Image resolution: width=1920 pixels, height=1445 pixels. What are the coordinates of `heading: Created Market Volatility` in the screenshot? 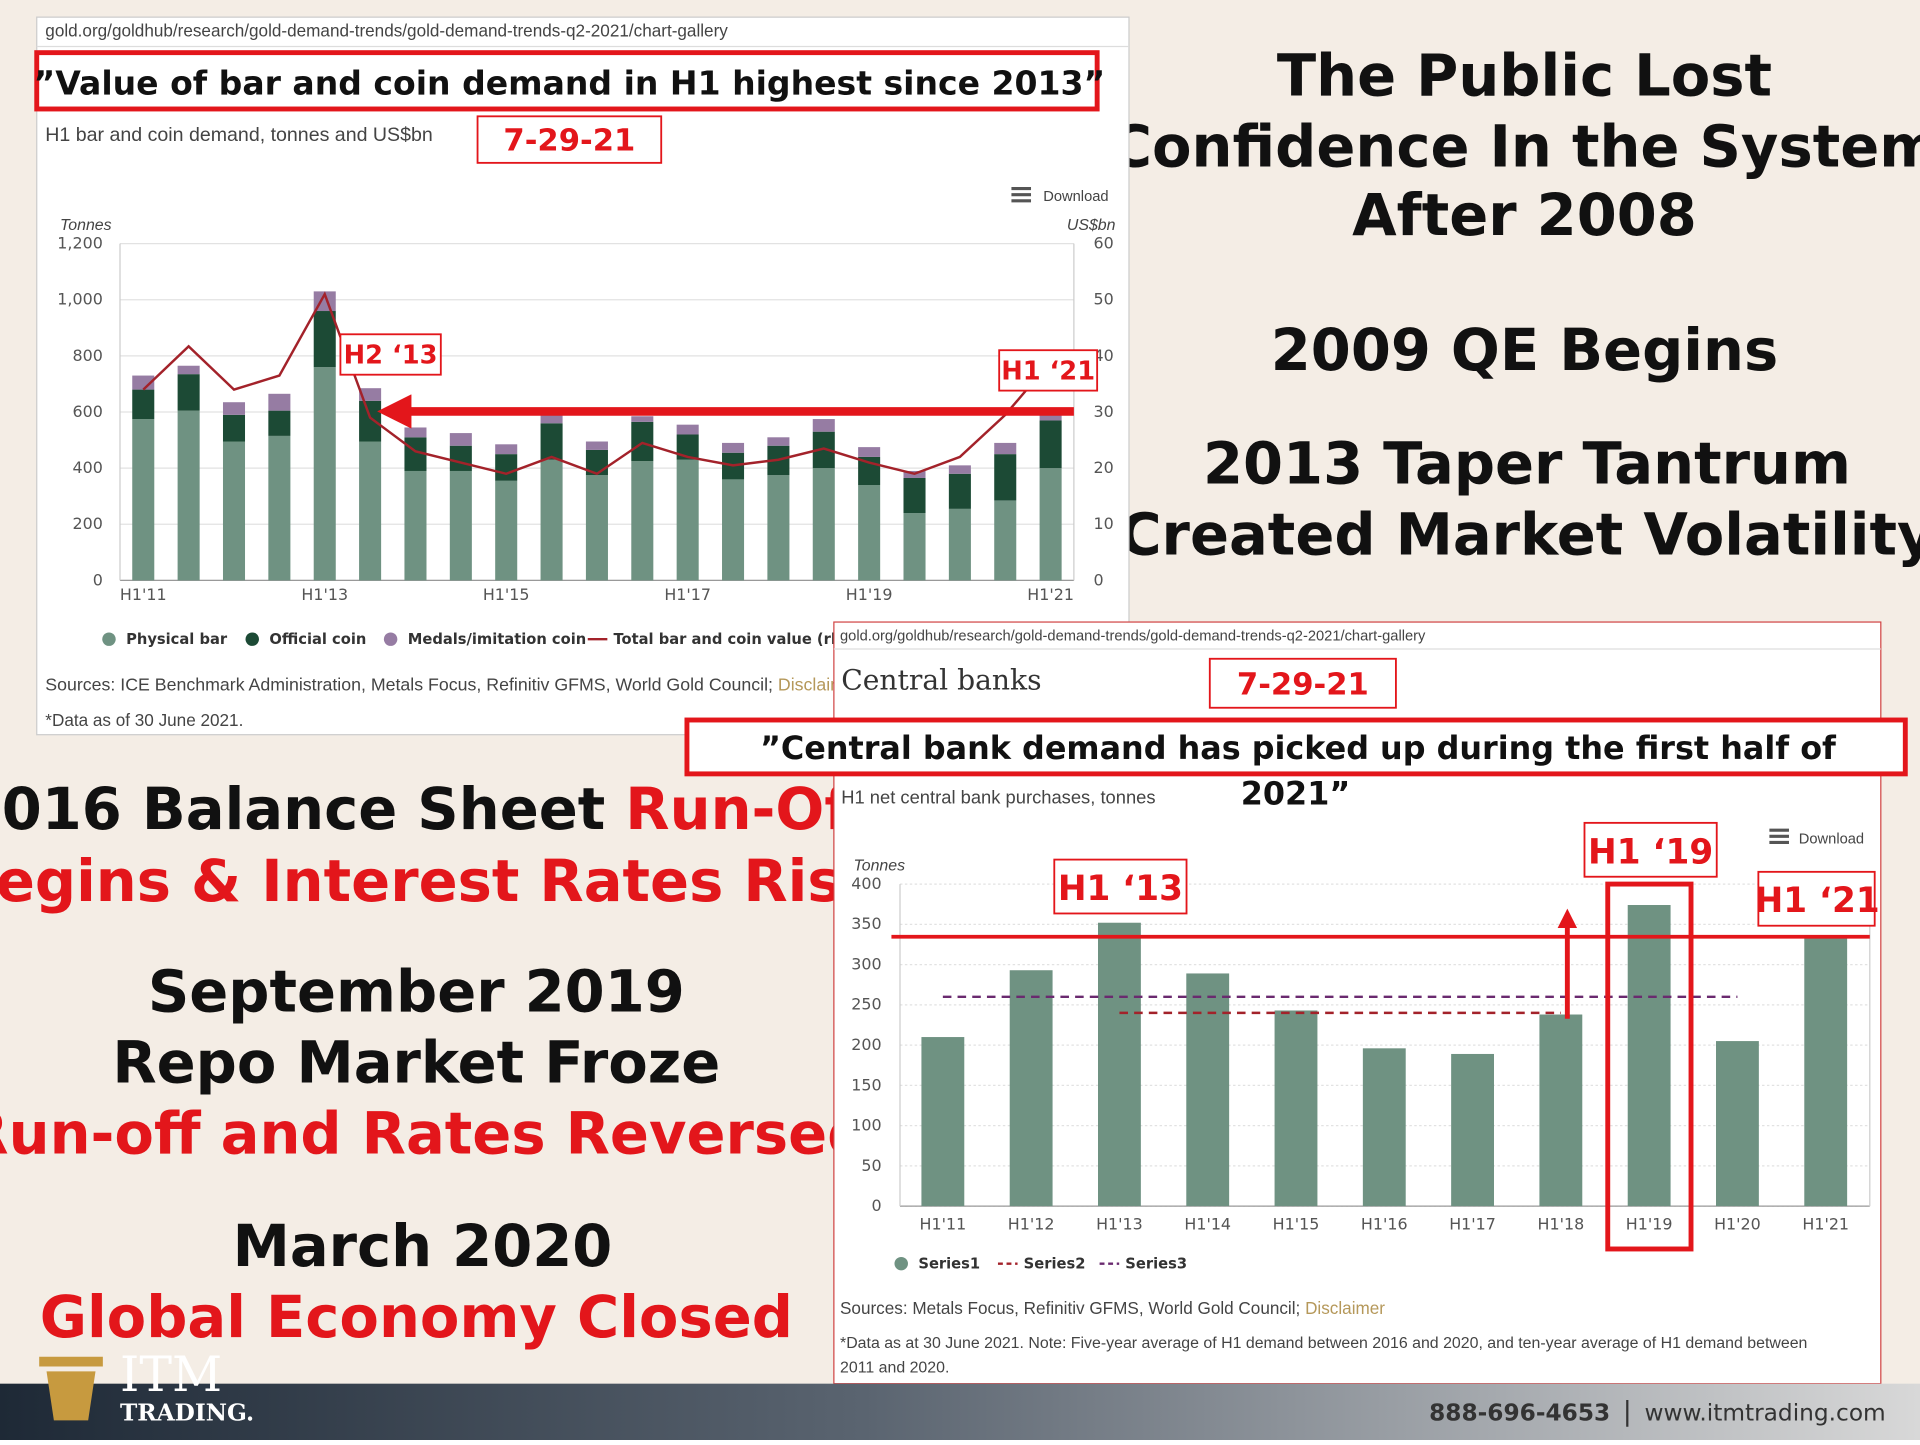 It's located at (1519, 535).